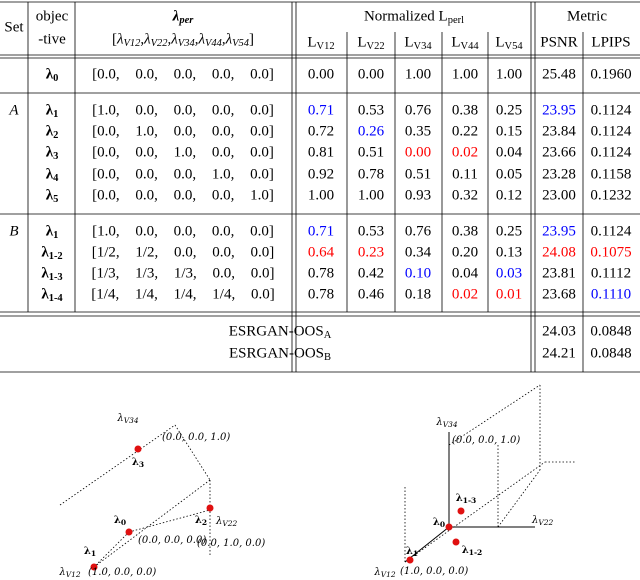 The width and height of the screenshot is (640, 580). What do you see at coordinates (559, 331) in the screenshot?
I see `metric-value: 24.03` at bounding box center [559, 331].